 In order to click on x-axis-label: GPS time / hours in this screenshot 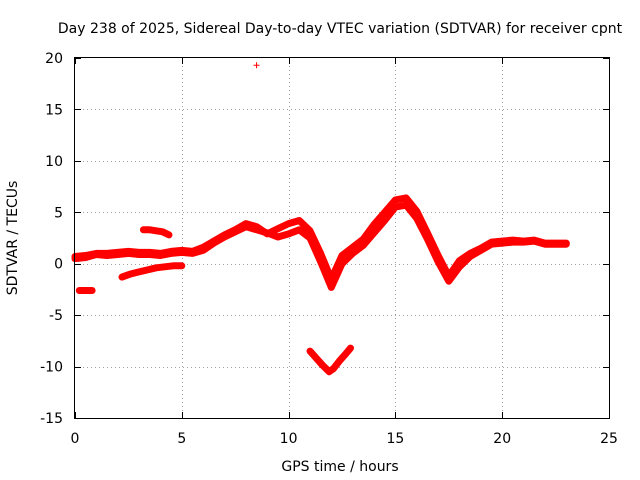, I will do `click(339, 467)`.